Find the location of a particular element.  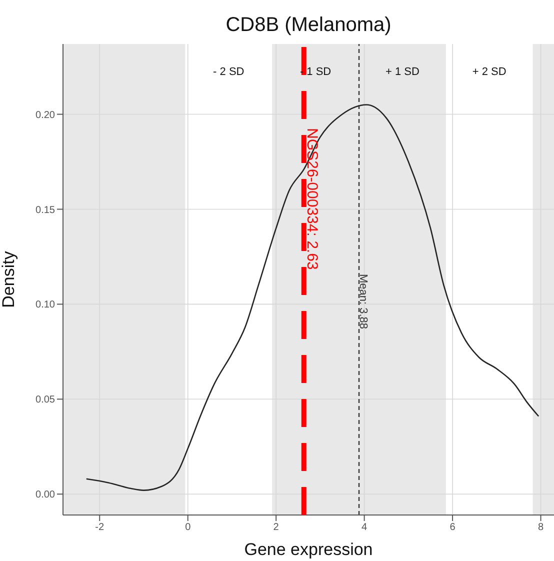

y-tick-label: 0.05 is located at coordinates (46, 400).